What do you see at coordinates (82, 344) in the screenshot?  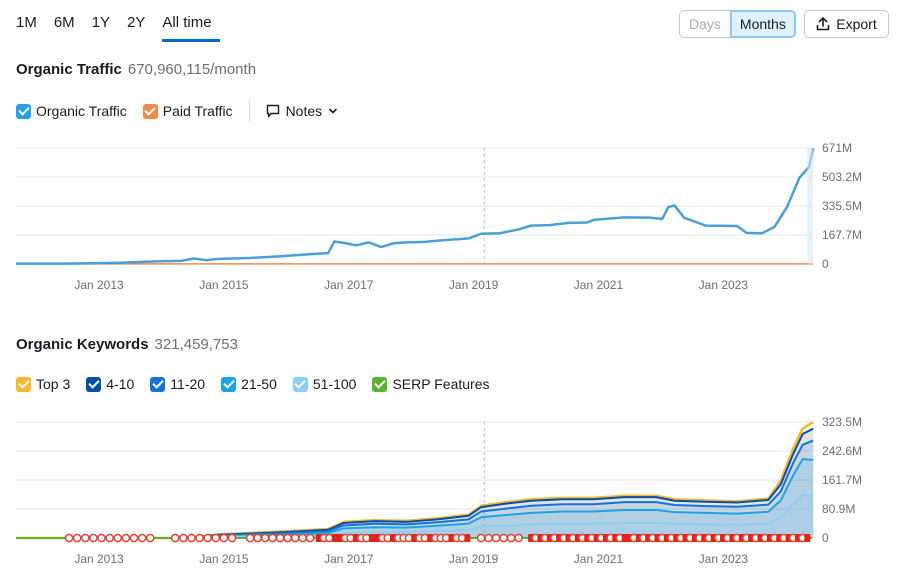 I see `organic-keywords-label: Organic Keywords` at bounding box center [82, 344].